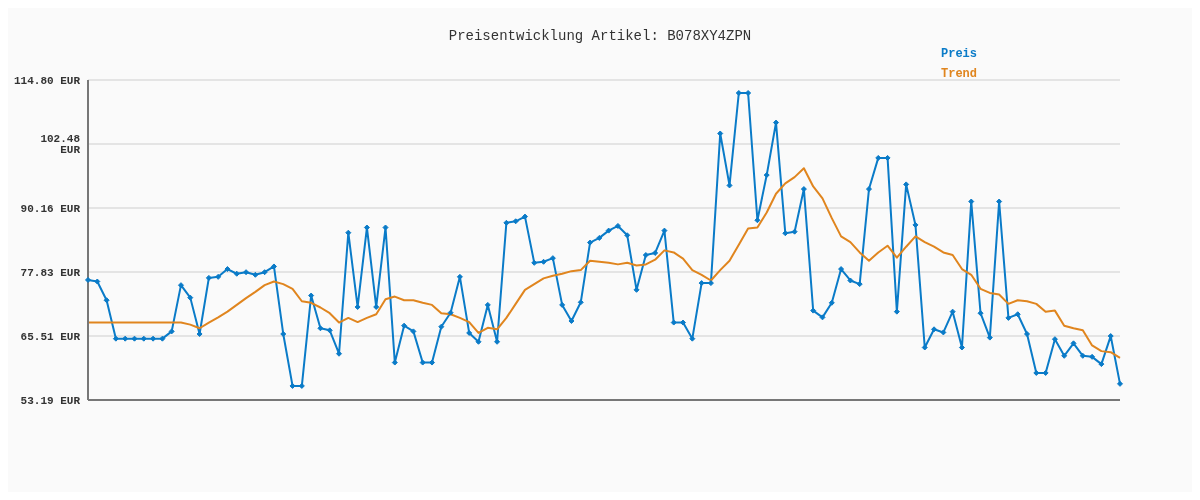 This screenshot has width=1200, height=500. Describe the element at coordinates (47, 80) in the screenshot. I see `y-tick-label: 114.80 EUR` at that location.